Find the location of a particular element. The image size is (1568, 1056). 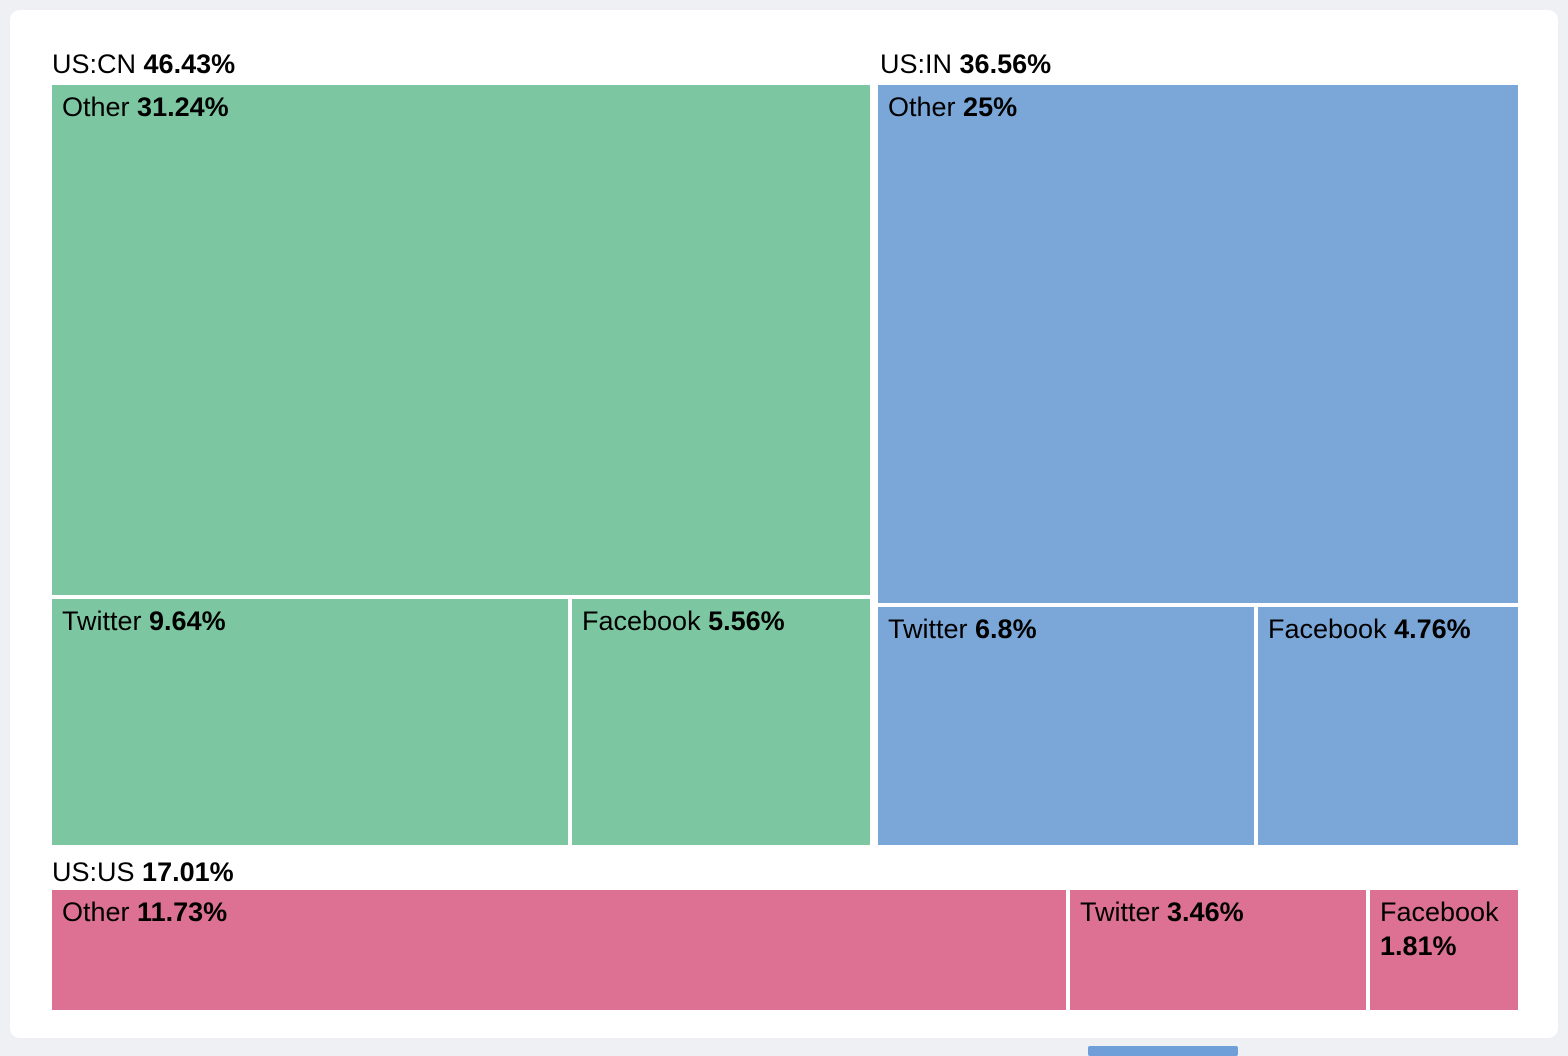

group-value: 17.01% is located at coordinates (188, 872).